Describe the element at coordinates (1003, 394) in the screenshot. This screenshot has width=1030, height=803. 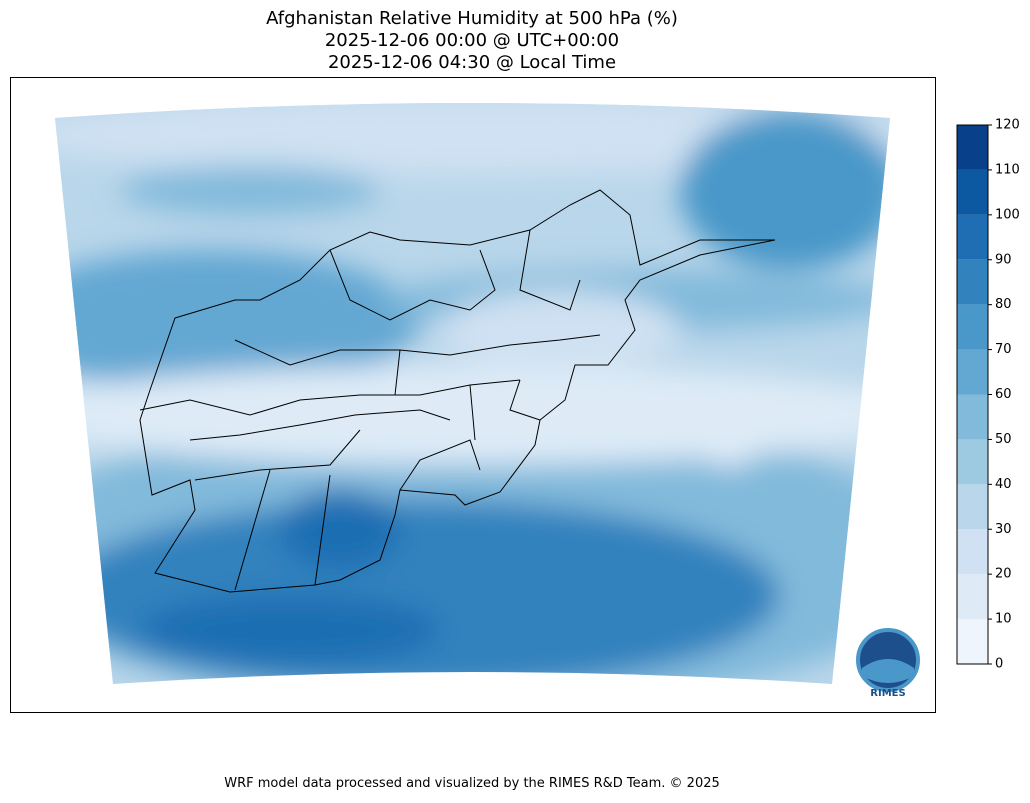
I see `colorbar-tick-label: 60` at that location.